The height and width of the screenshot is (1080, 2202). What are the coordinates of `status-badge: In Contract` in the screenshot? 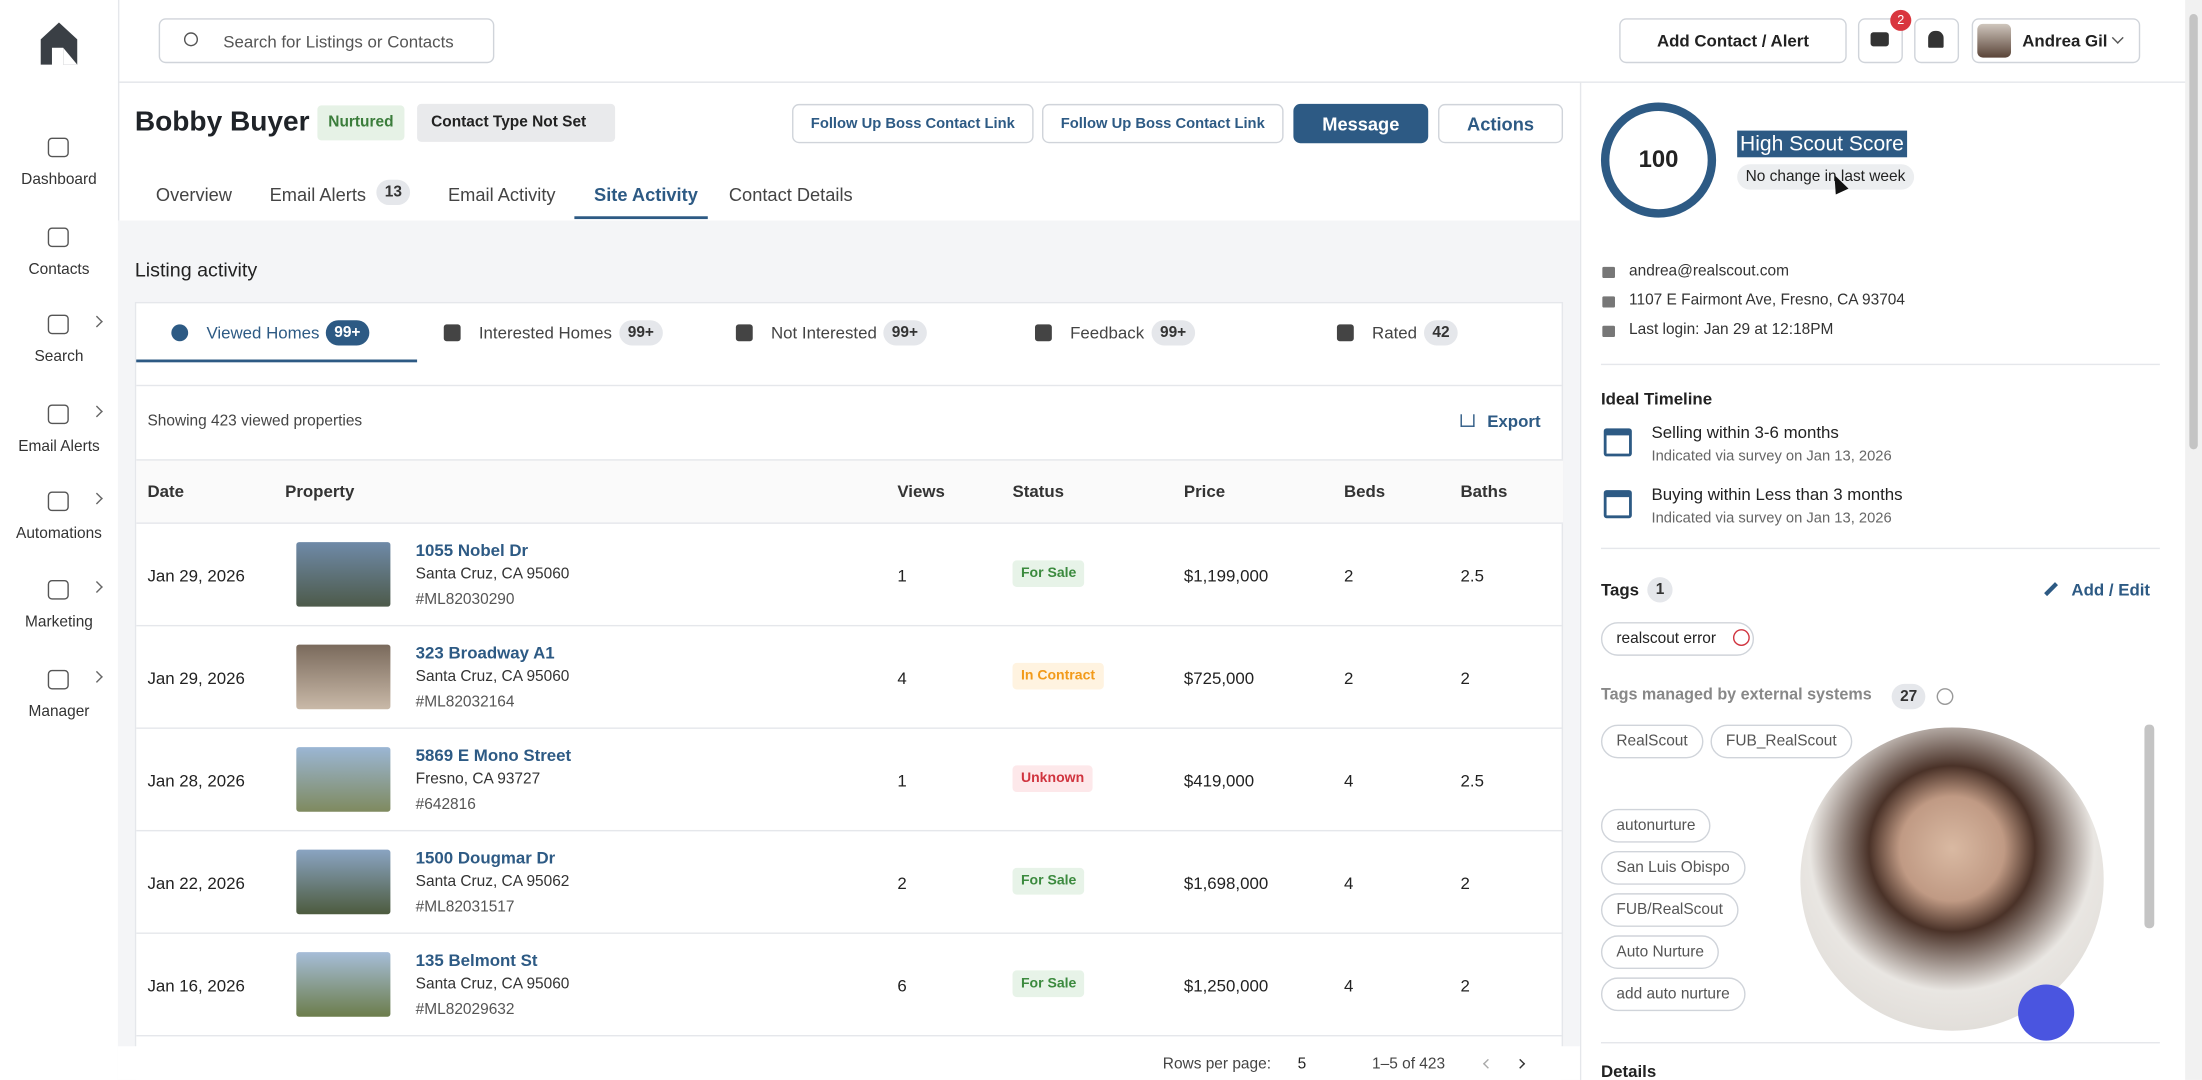 It's located at (1058, 676).